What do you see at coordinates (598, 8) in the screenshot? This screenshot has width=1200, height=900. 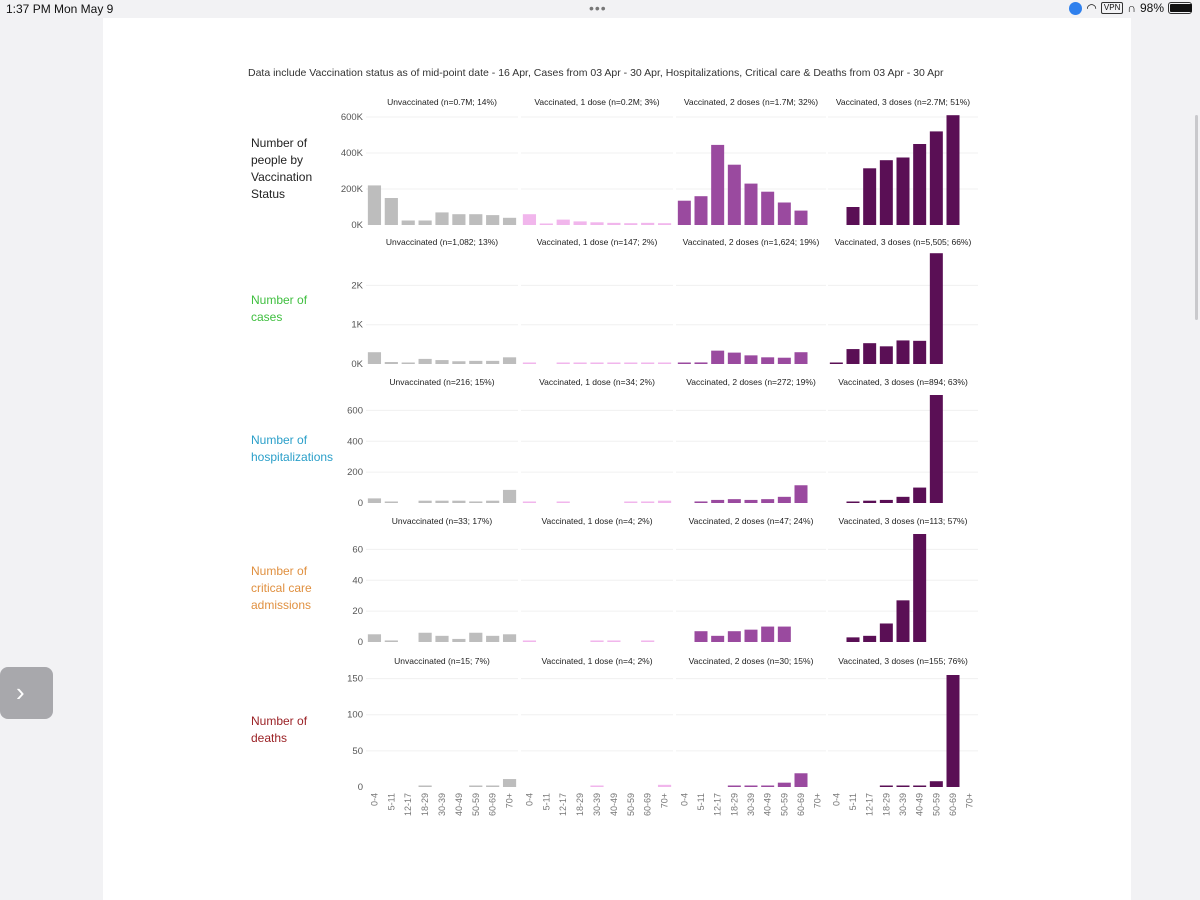 I see `multitasking-dots-icon: •••` at bounding box center [598, 8].